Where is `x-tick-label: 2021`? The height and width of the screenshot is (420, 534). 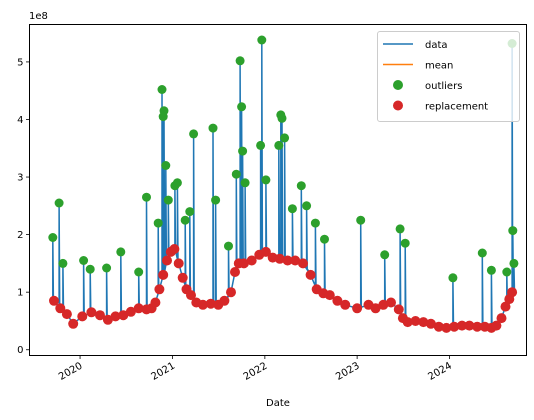 x-tick-label: 2021 is located at coordinates (164, 372).